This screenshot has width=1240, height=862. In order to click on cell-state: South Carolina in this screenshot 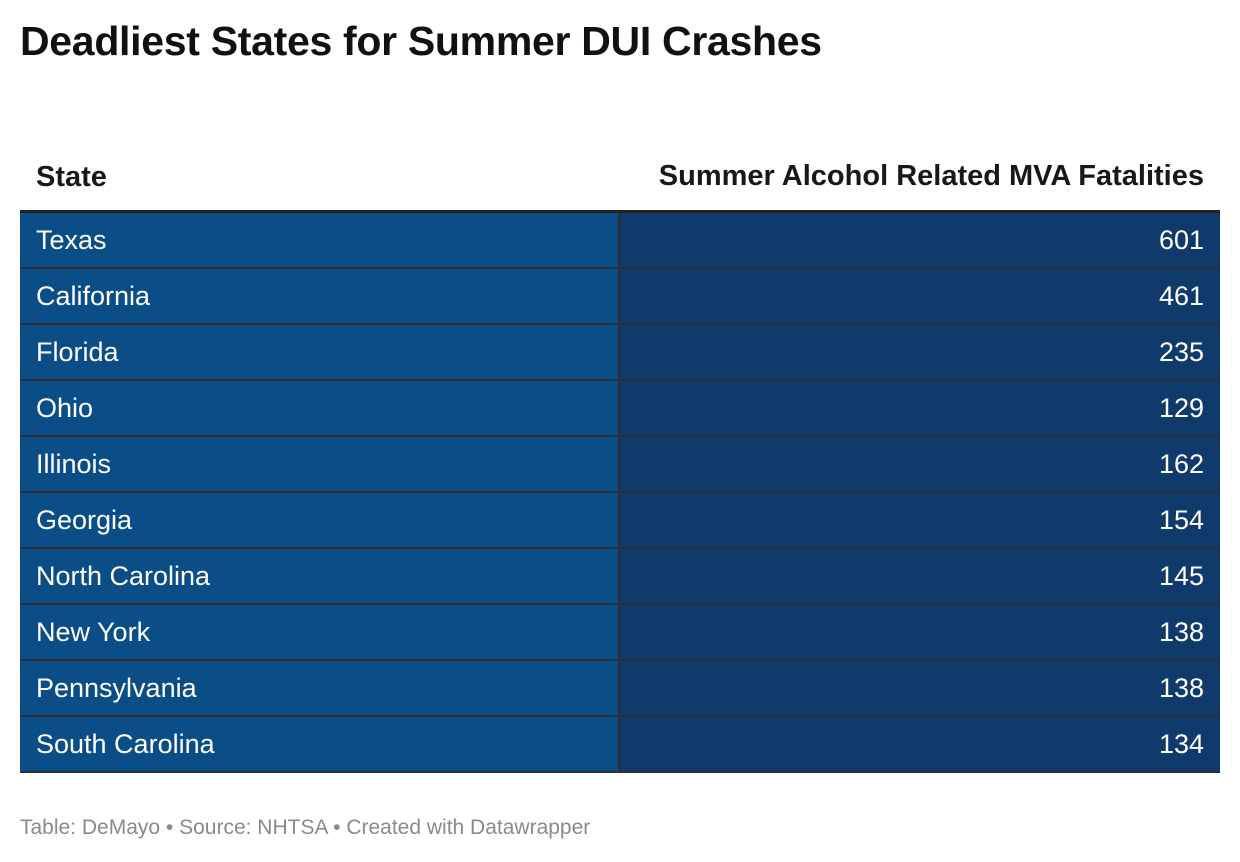, I will do `click(320, 744)`.